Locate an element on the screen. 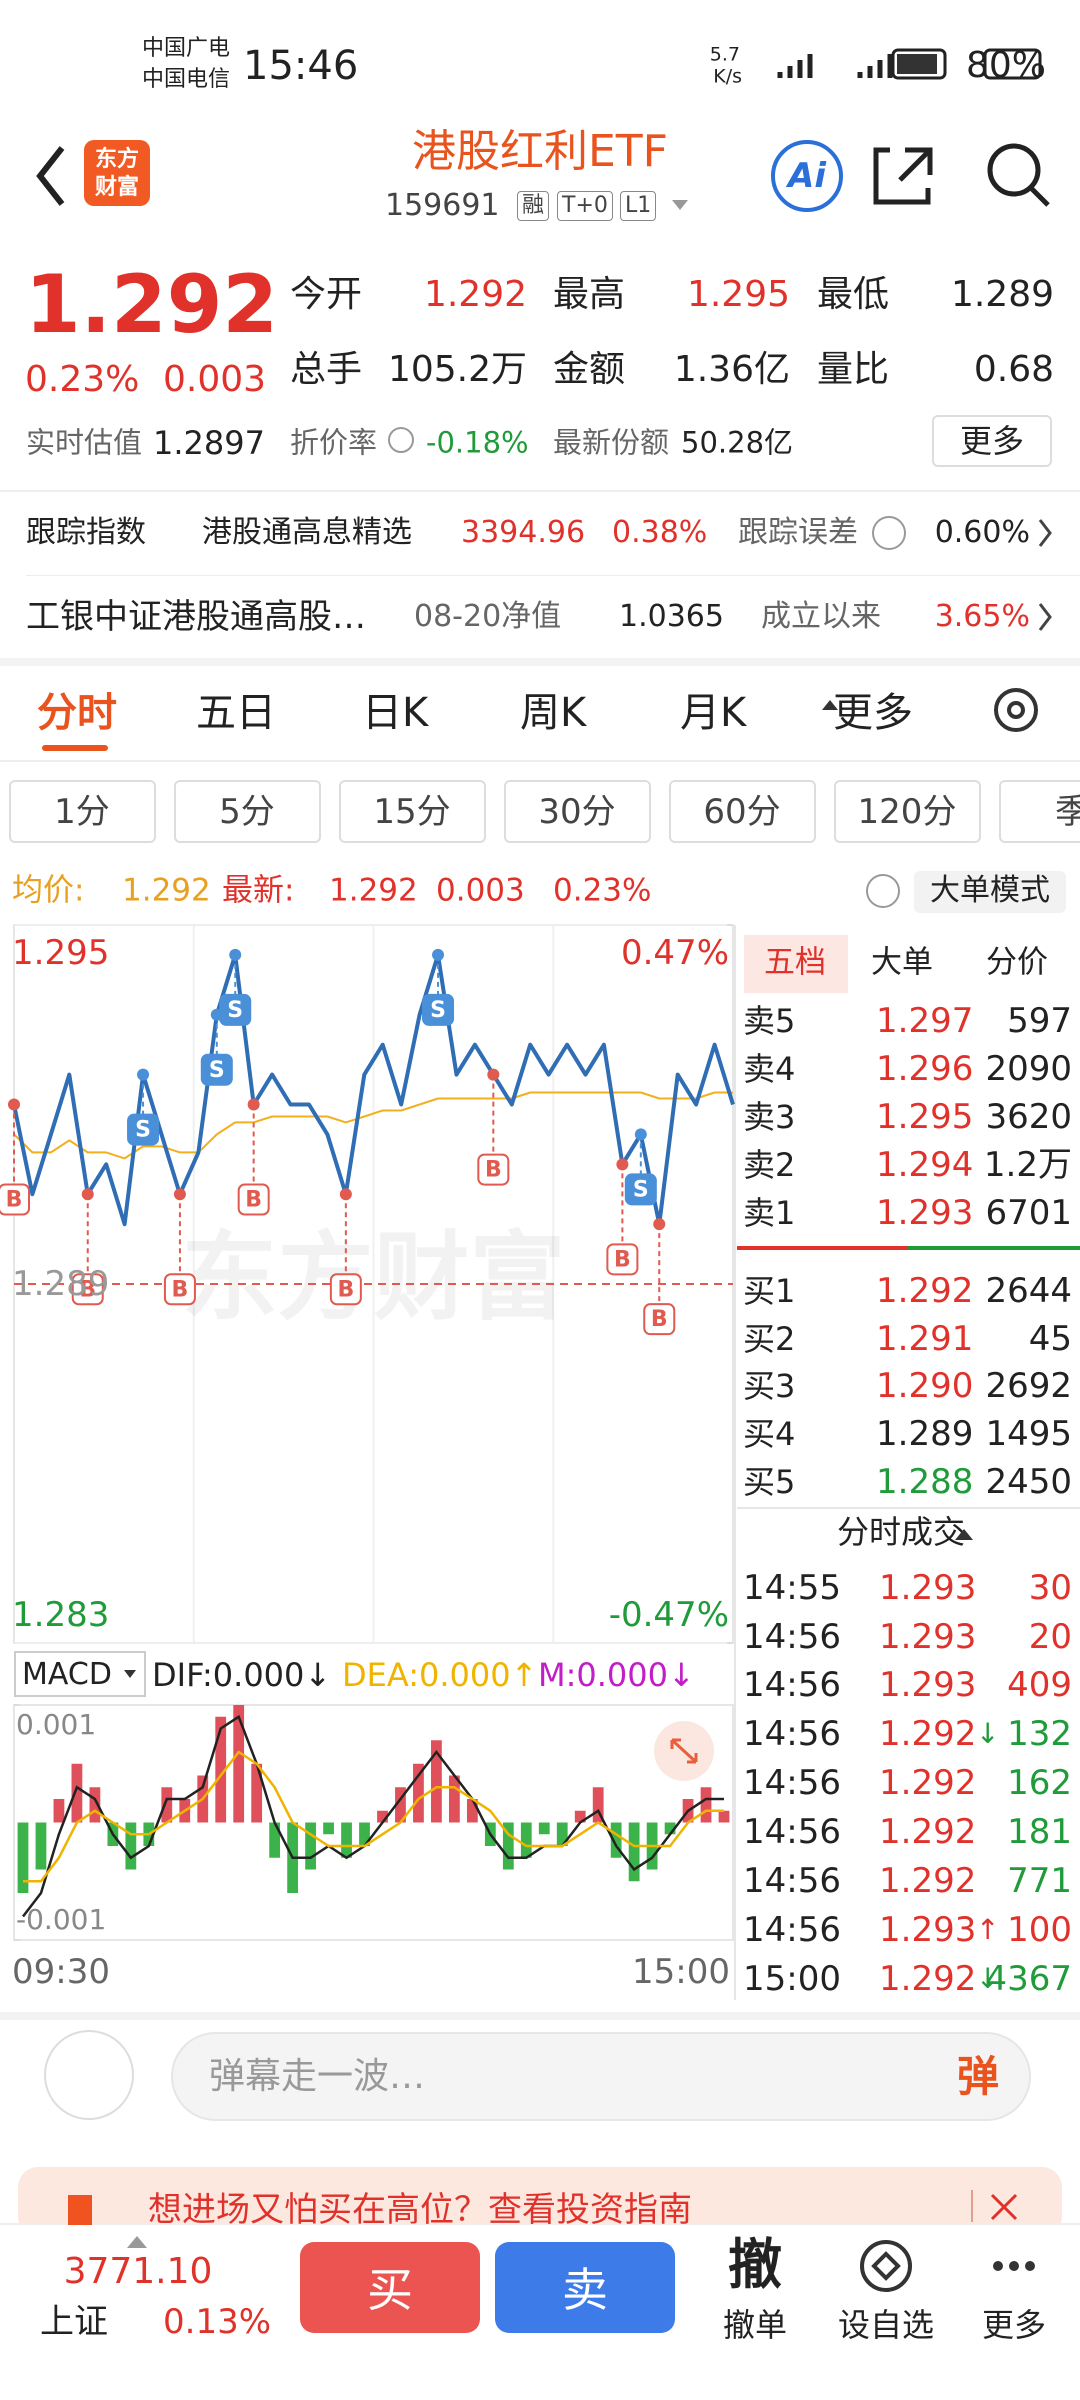 The width and height of the screenshot is (1080, 2400). info-icon is located at coordinates (401, 440).